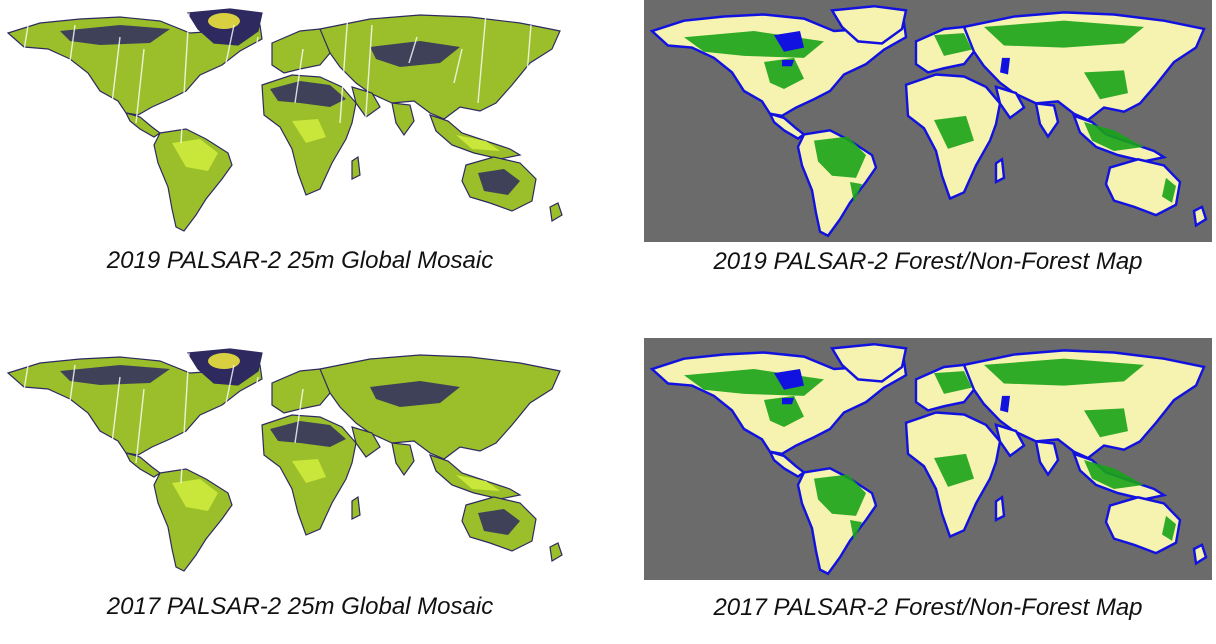 The image size is (1216, 644). What do you see at coordinates (300, 260) in the screenshot?
I see `mosaic-2019-caption: 2019 PALSAR-2 25m Global Mosaic` at bounding box center [300, 260].